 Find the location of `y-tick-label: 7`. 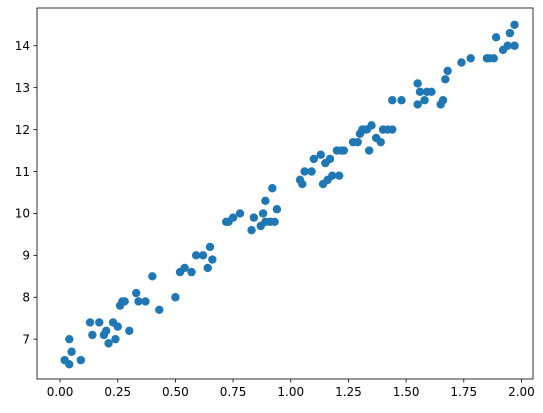

y-tick-label: 7 is located at coordinates (26, 339).